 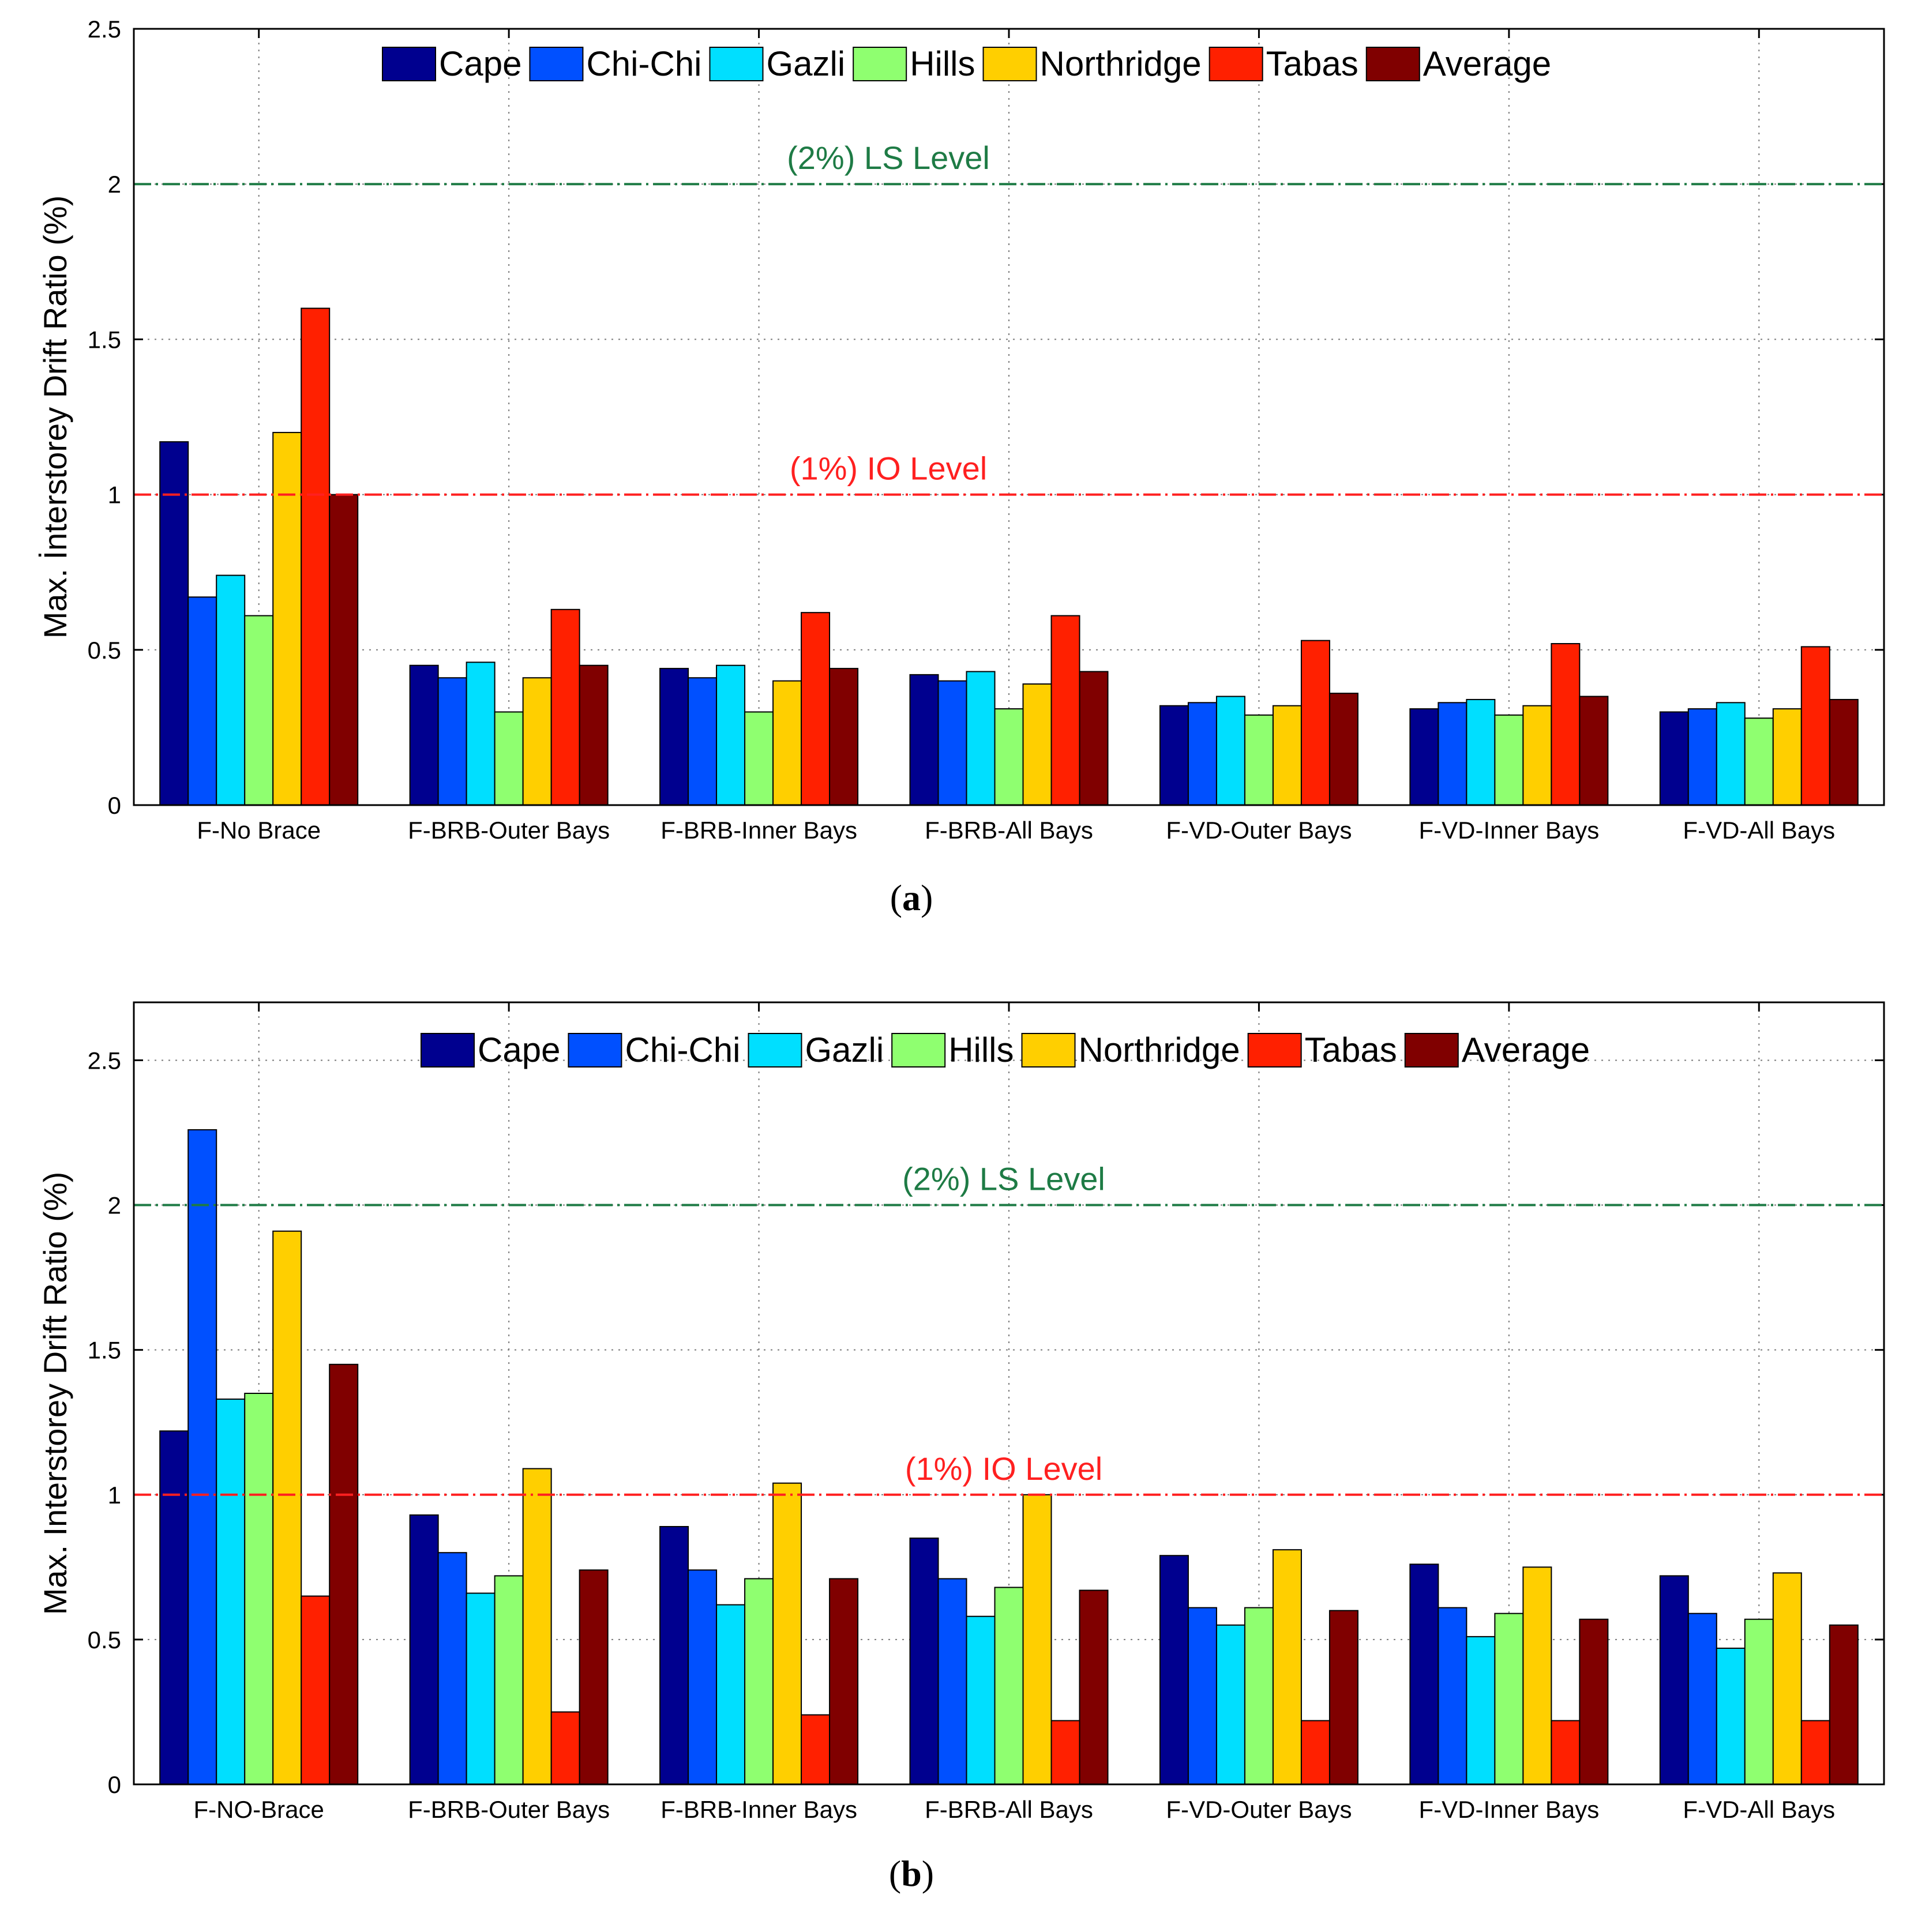 I want to click on y-axis-label: Max. İnterstorey Drift Ratio (%), so click(x=55, y=418).